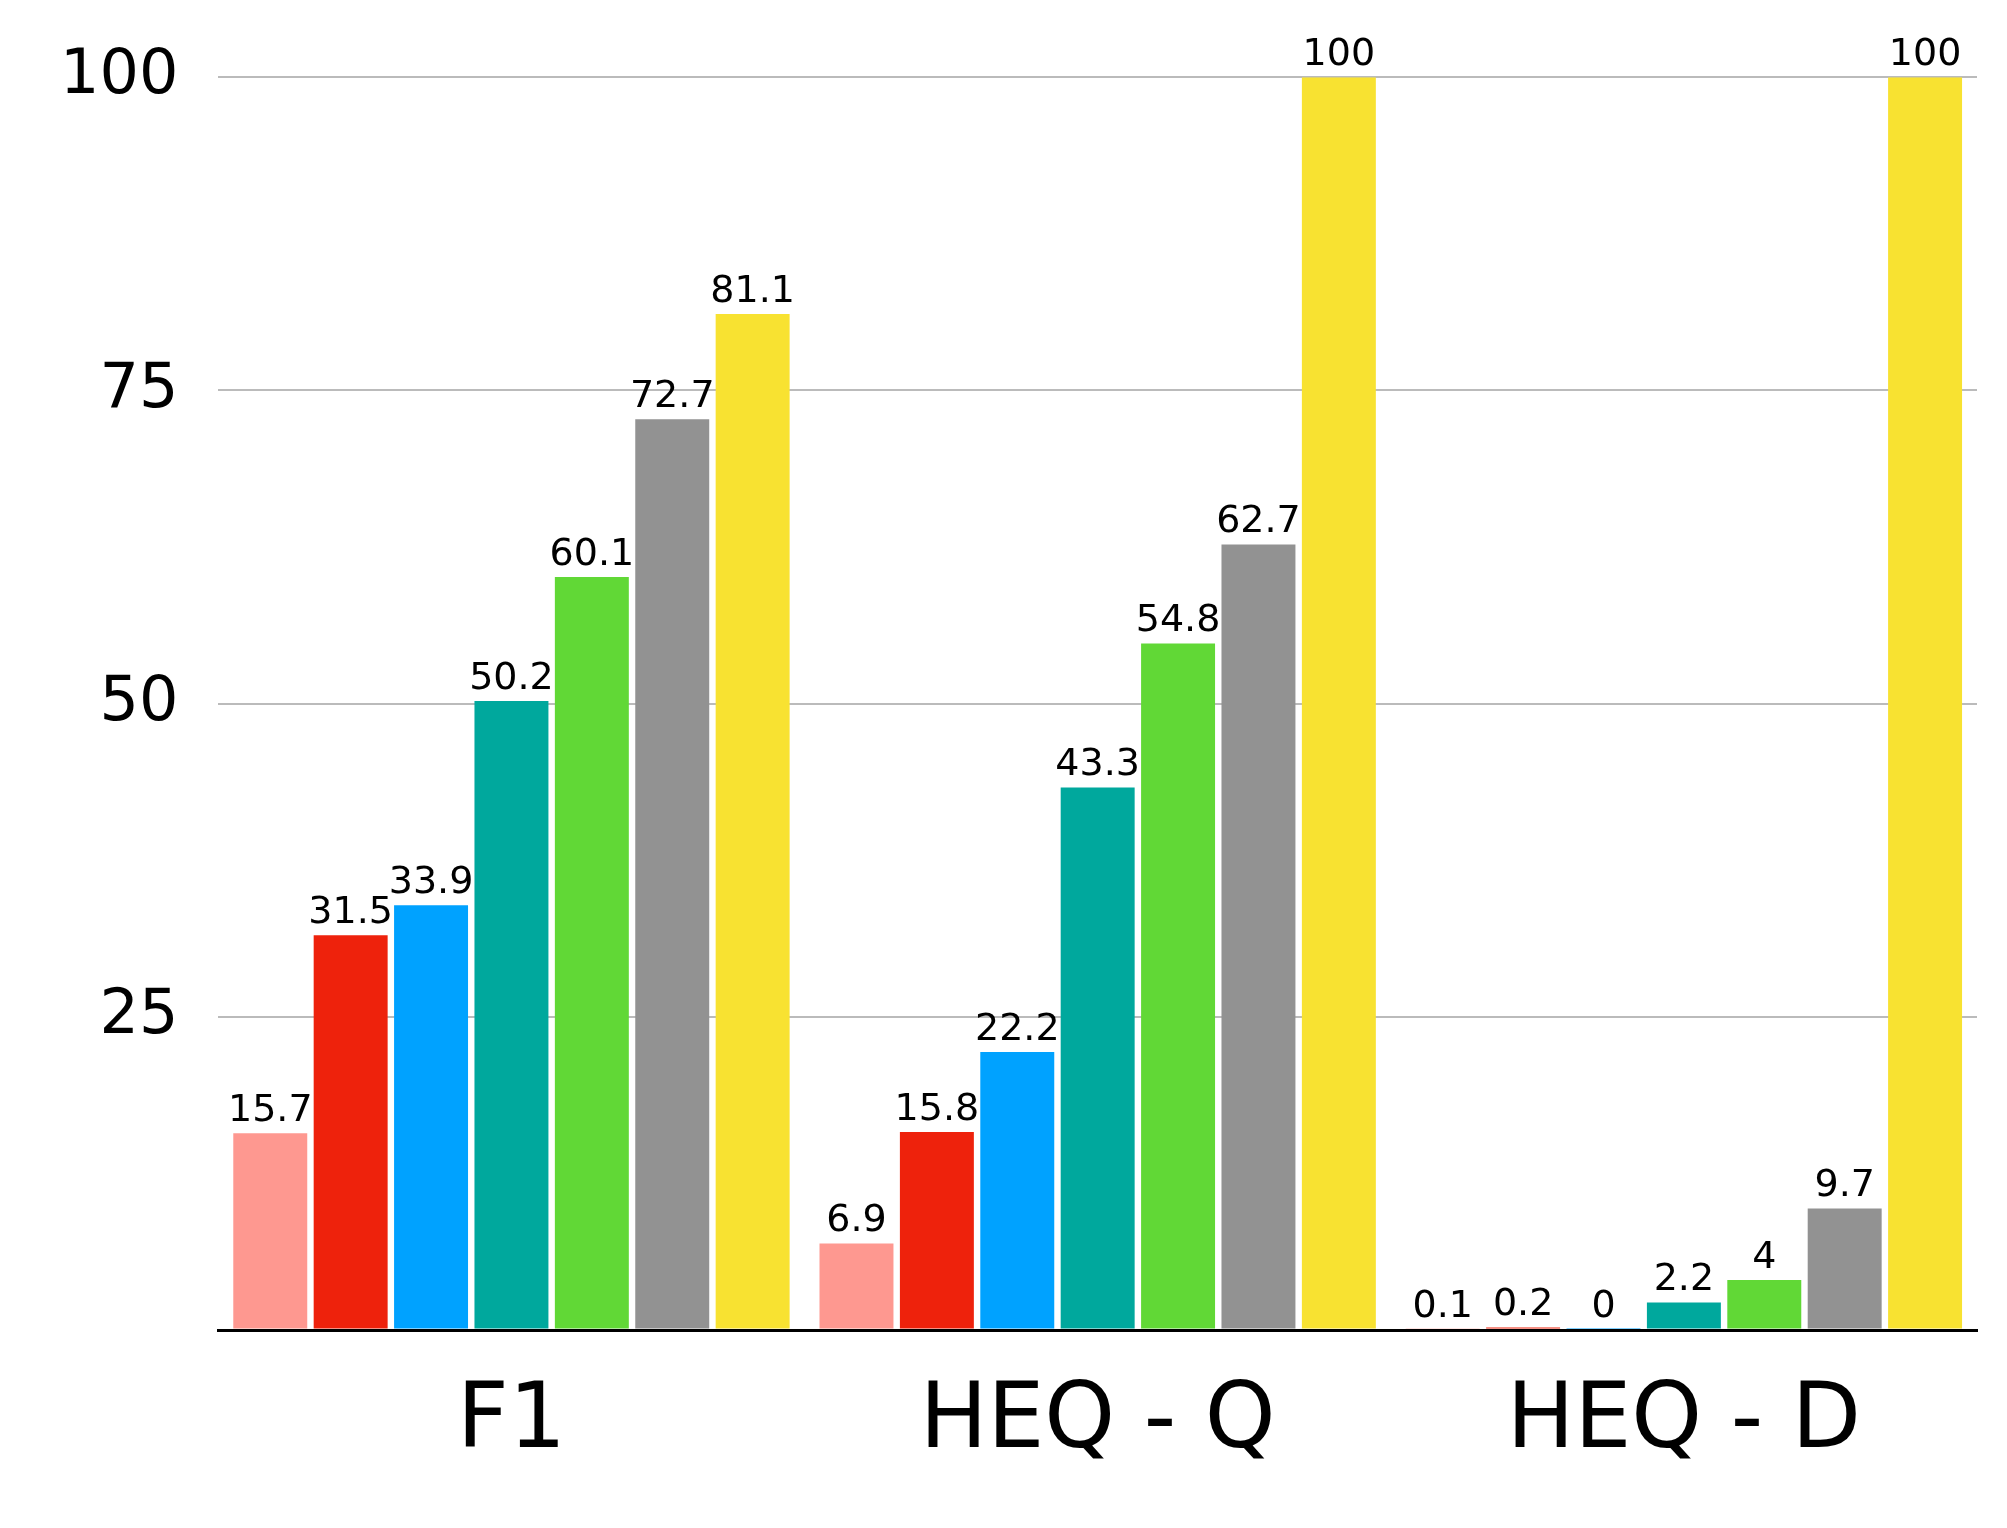 This screenshot has width=2007, height=1528. What do you see at coordinates (1523, 1302) in the screenshot?
I see `data-label: 0.2` at bounding box center [1523, 1302].